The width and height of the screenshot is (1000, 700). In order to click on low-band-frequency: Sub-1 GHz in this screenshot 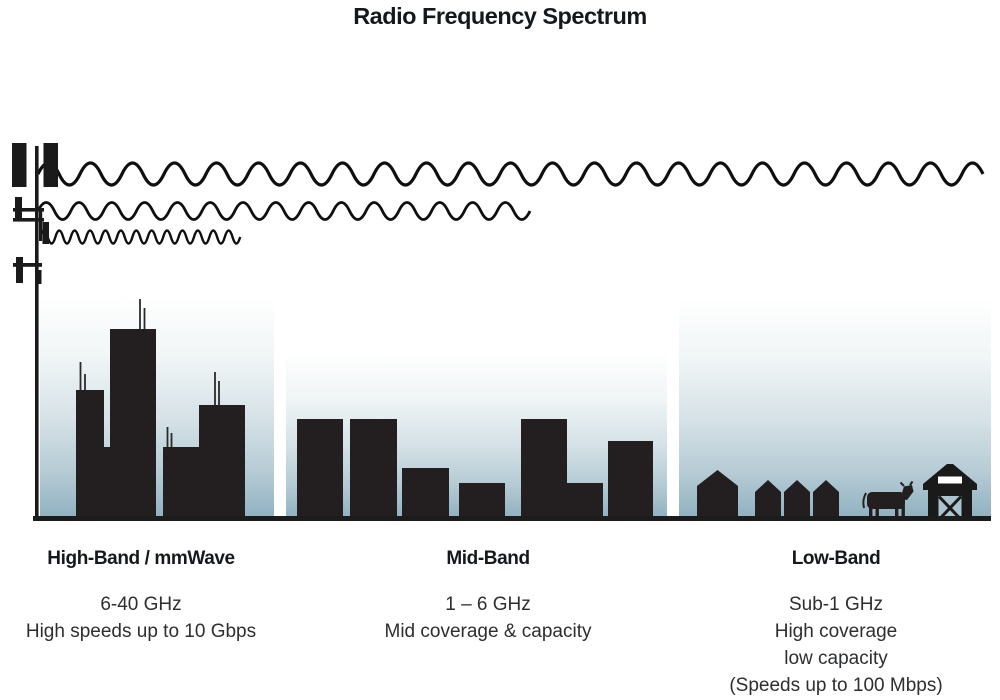, I will do `click(836, 604)`.